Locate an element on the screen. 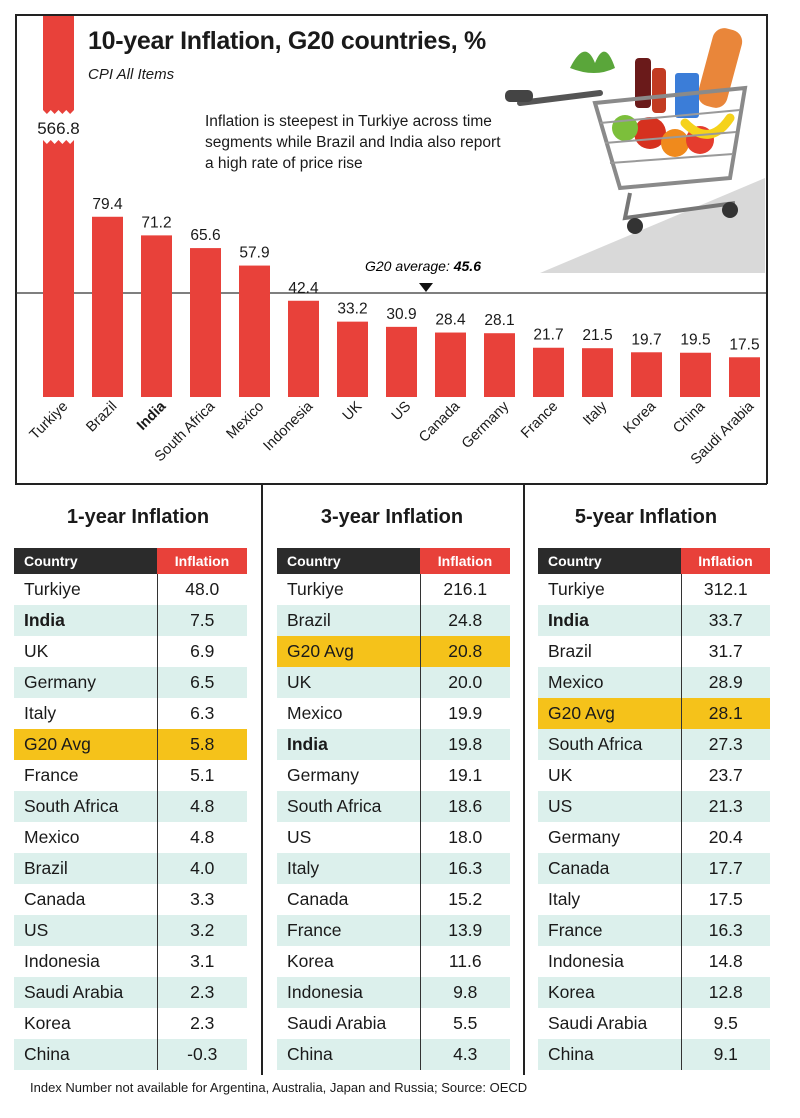 The image size is (800, 1118). inflation-cell: 5.1 is located at coordinates (201, 775).